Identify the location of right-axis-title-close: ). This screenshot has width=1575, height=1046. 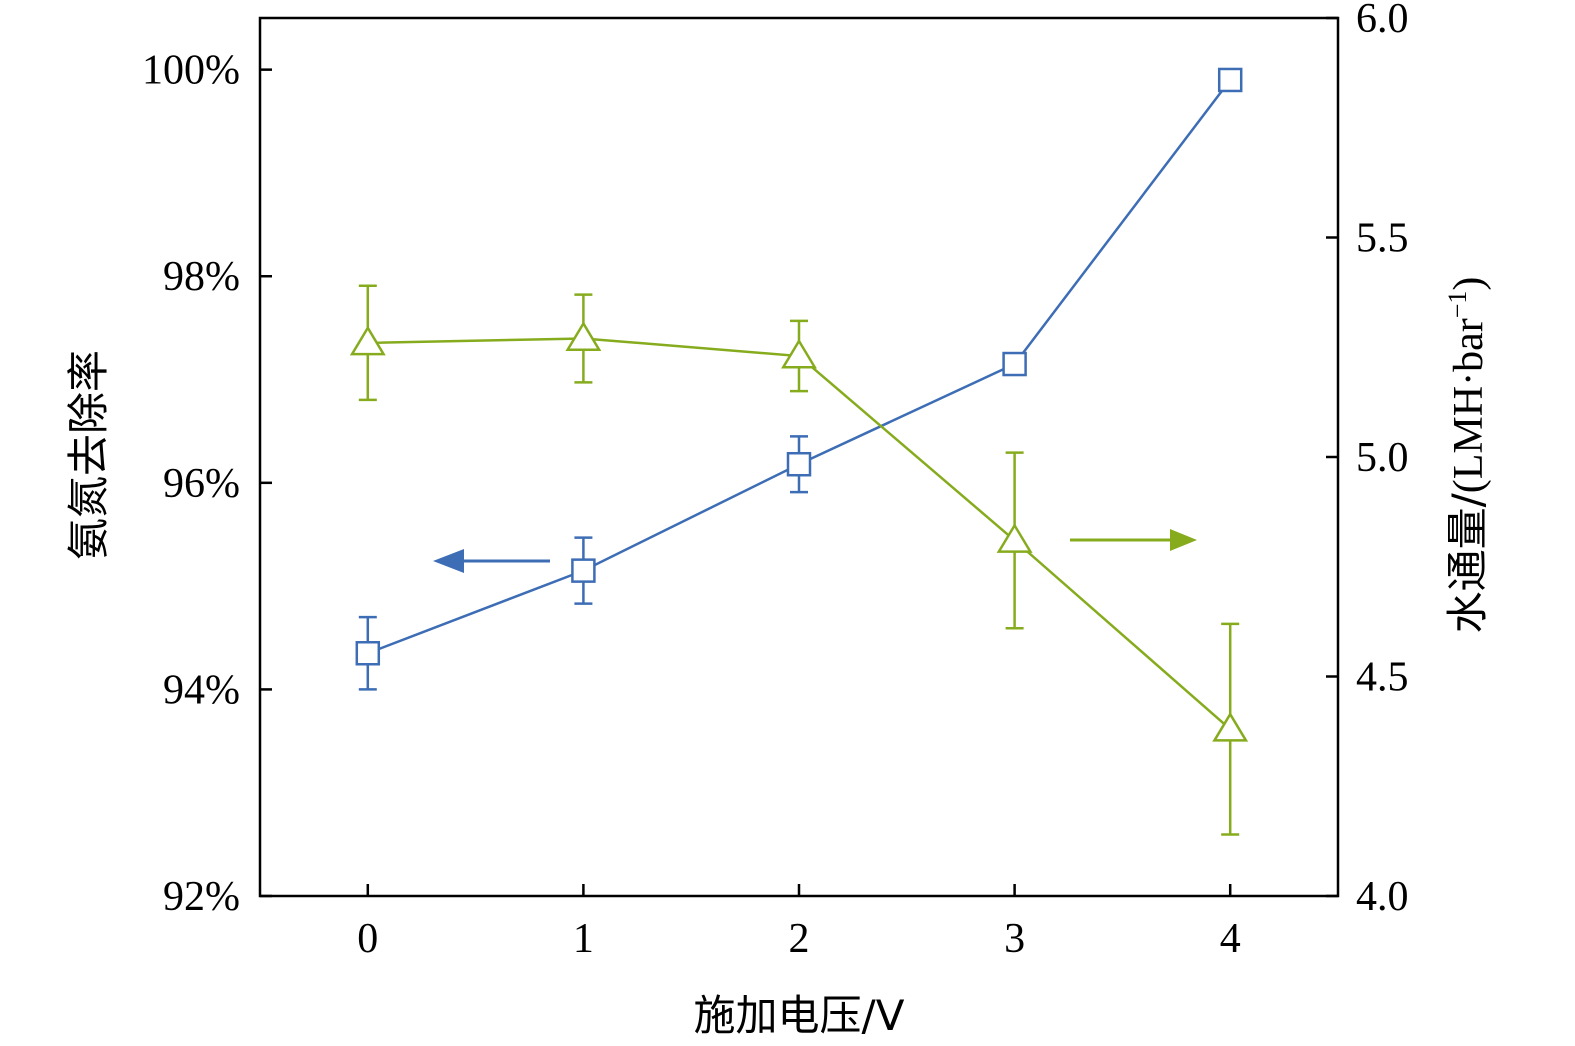
(1469, 284).